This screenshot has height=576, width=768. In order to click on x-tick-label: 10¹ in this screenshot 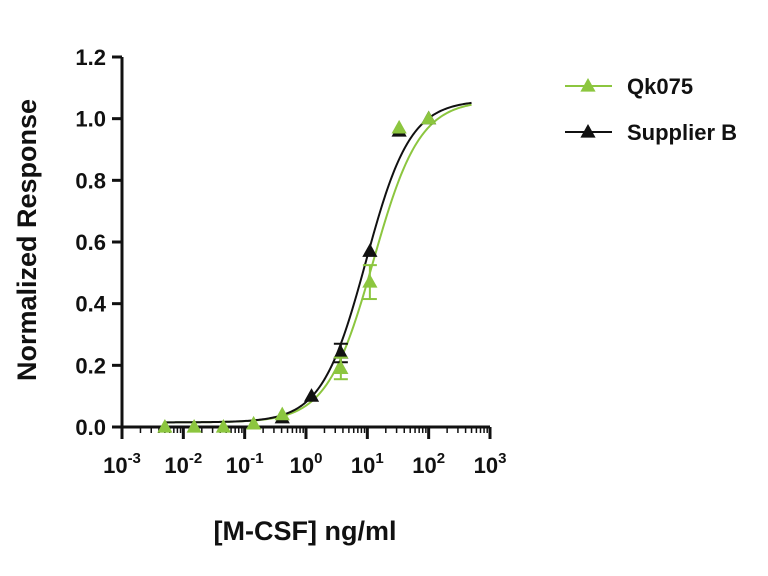, I will do `click(367, 464)`.